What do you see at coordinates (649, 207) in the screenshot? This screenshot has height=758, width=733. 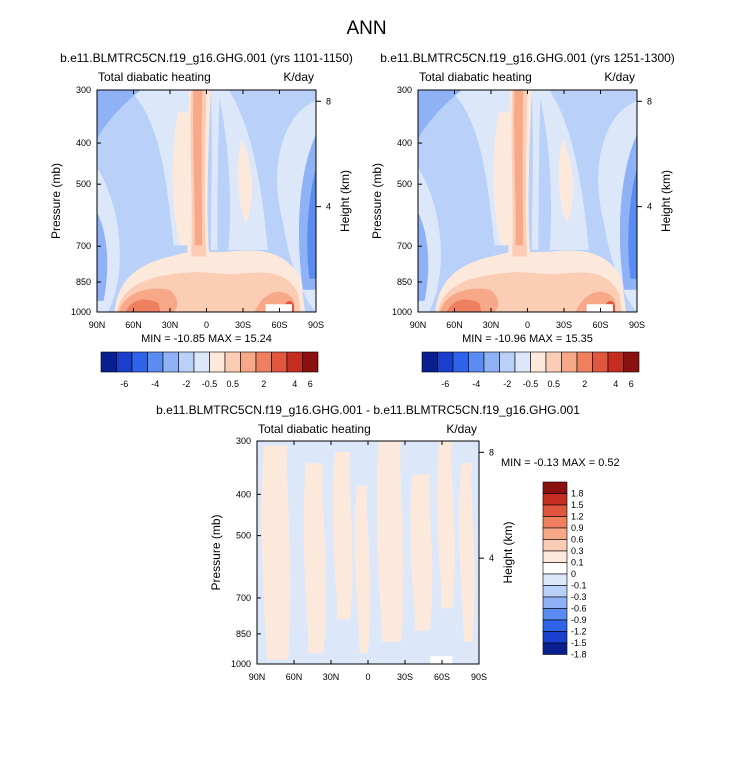 I see `y-right-tick-label: 4` at bounding box center [649, 207].